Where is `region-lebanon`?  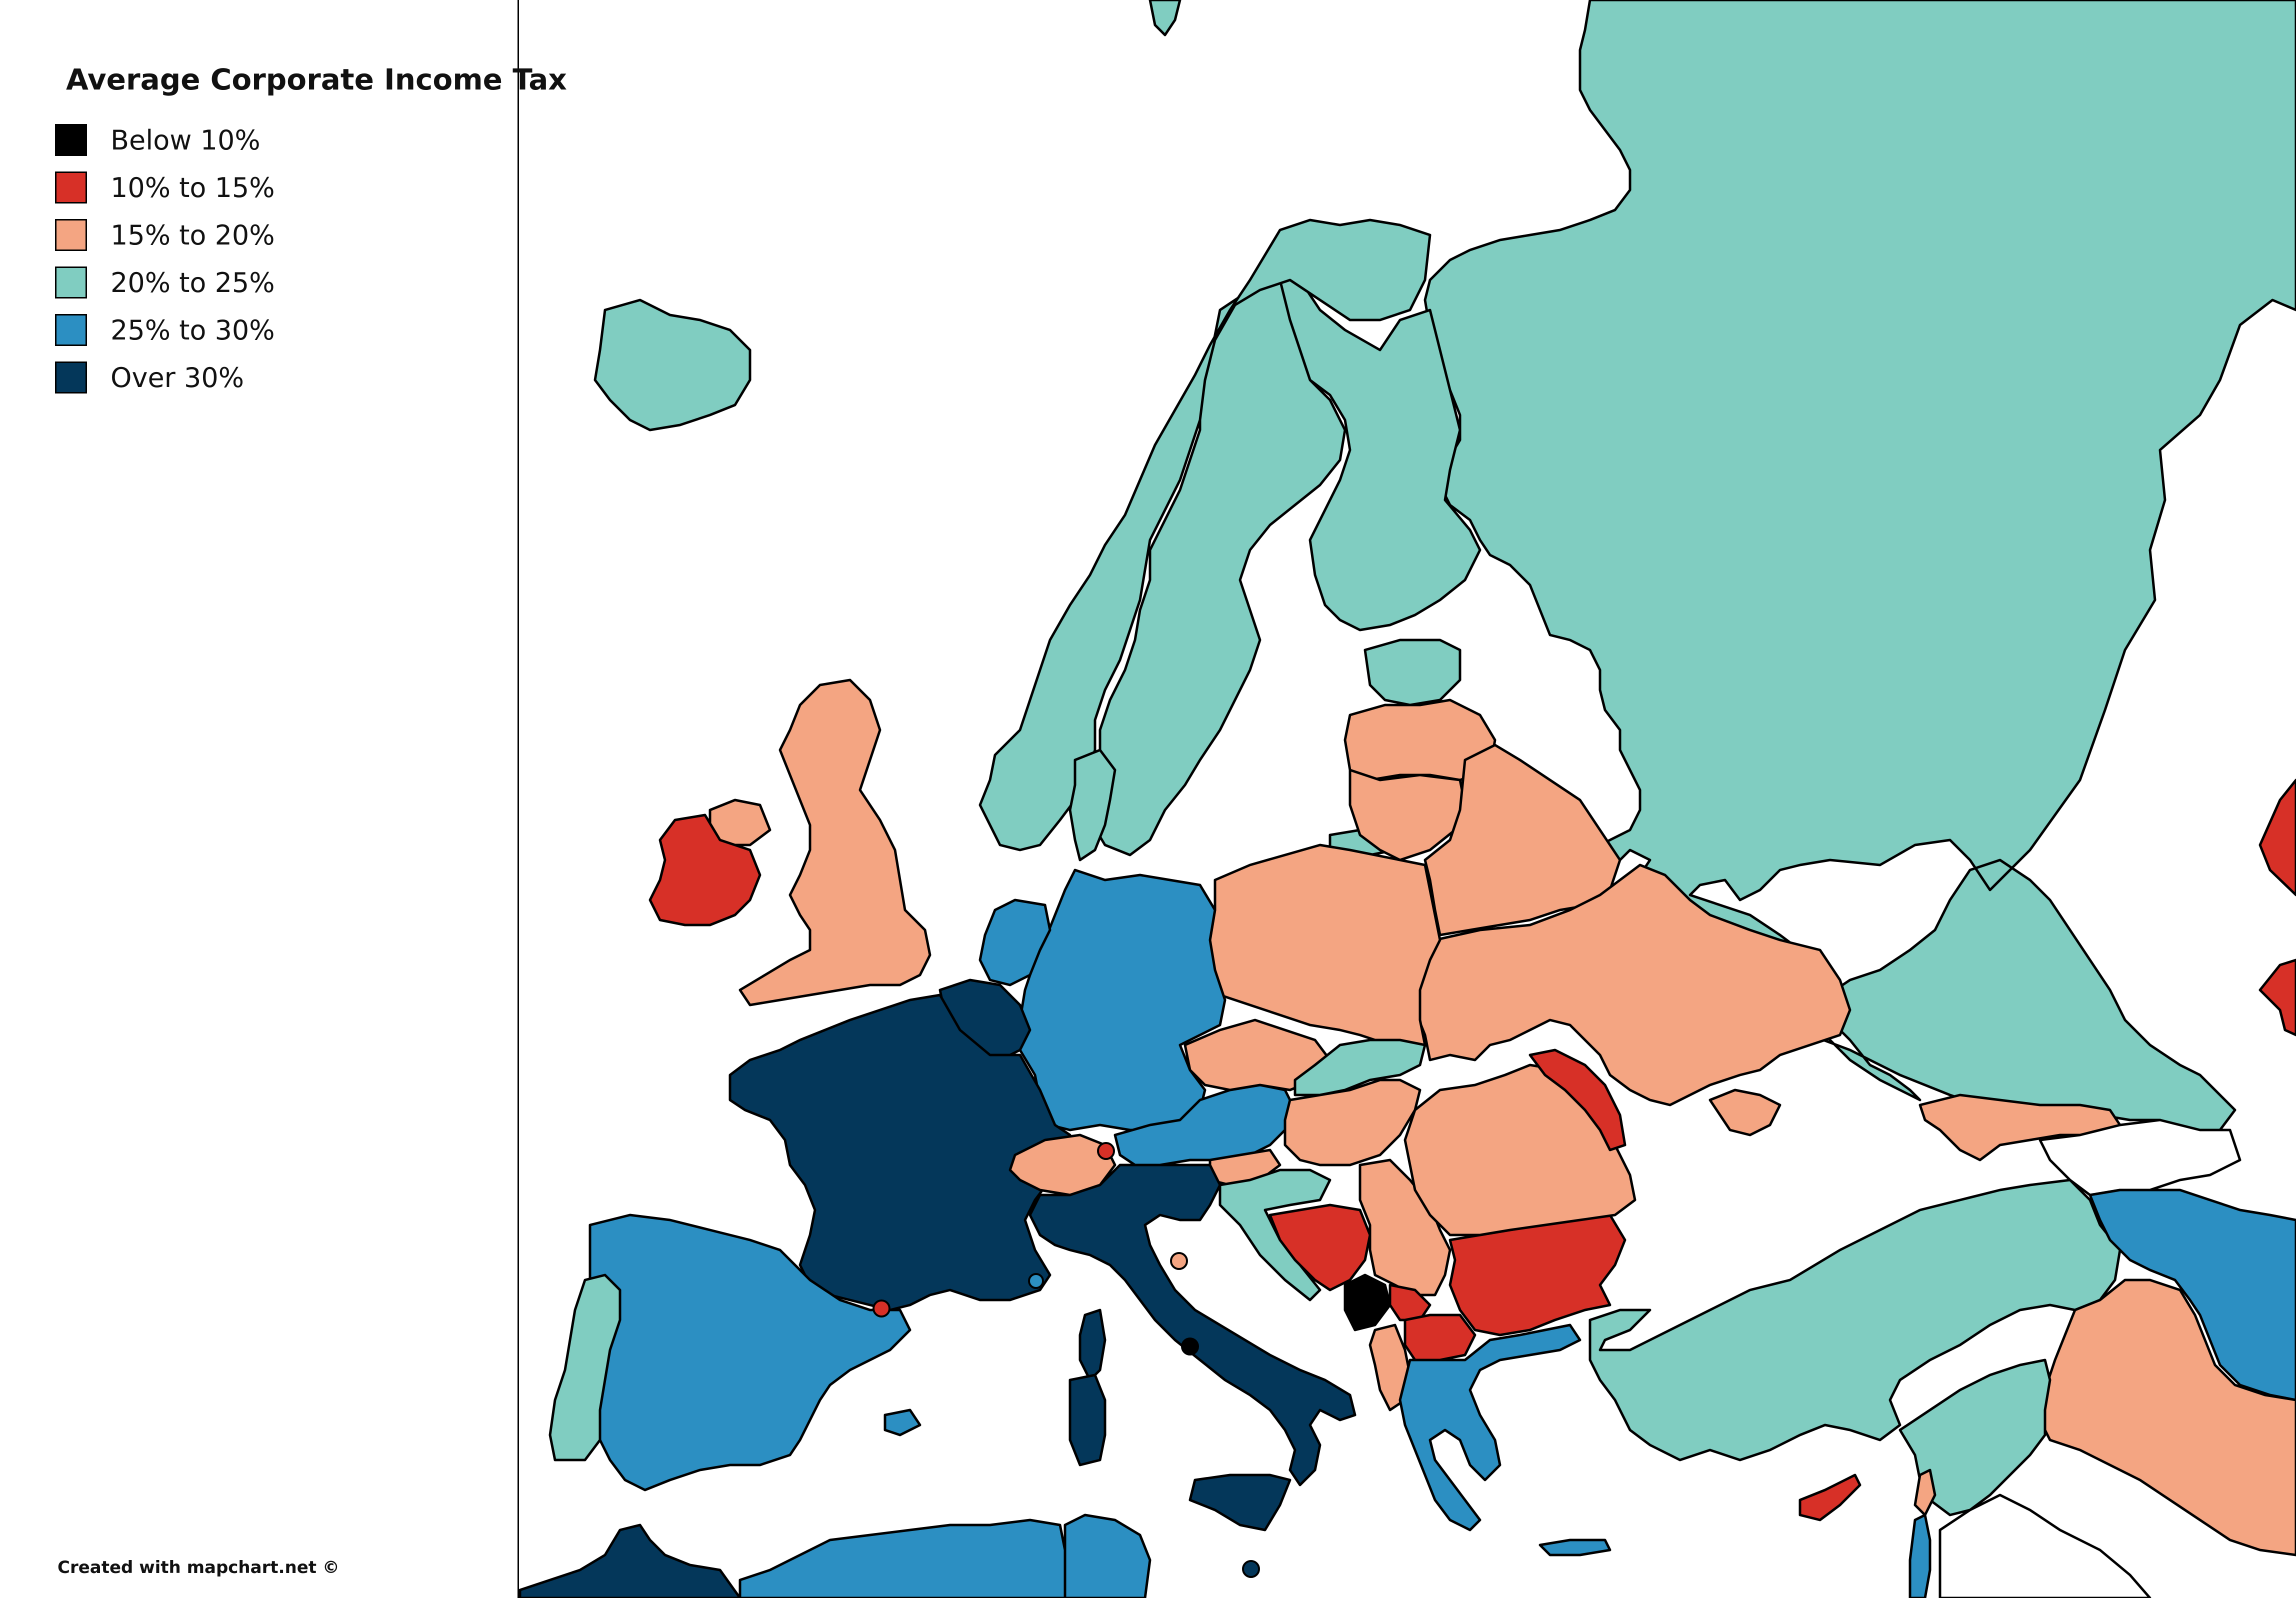 region-lebanon is located at coordinates (1925, 1492).